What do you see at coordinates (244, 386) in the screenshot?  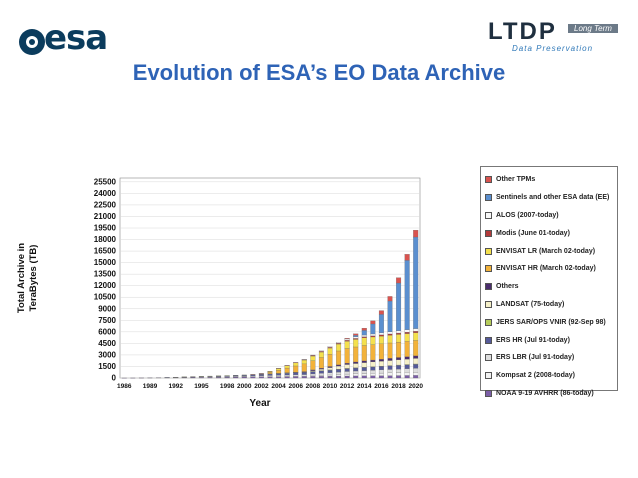 I see `x-tick-label: 2000` at bounding box center [244, 386].